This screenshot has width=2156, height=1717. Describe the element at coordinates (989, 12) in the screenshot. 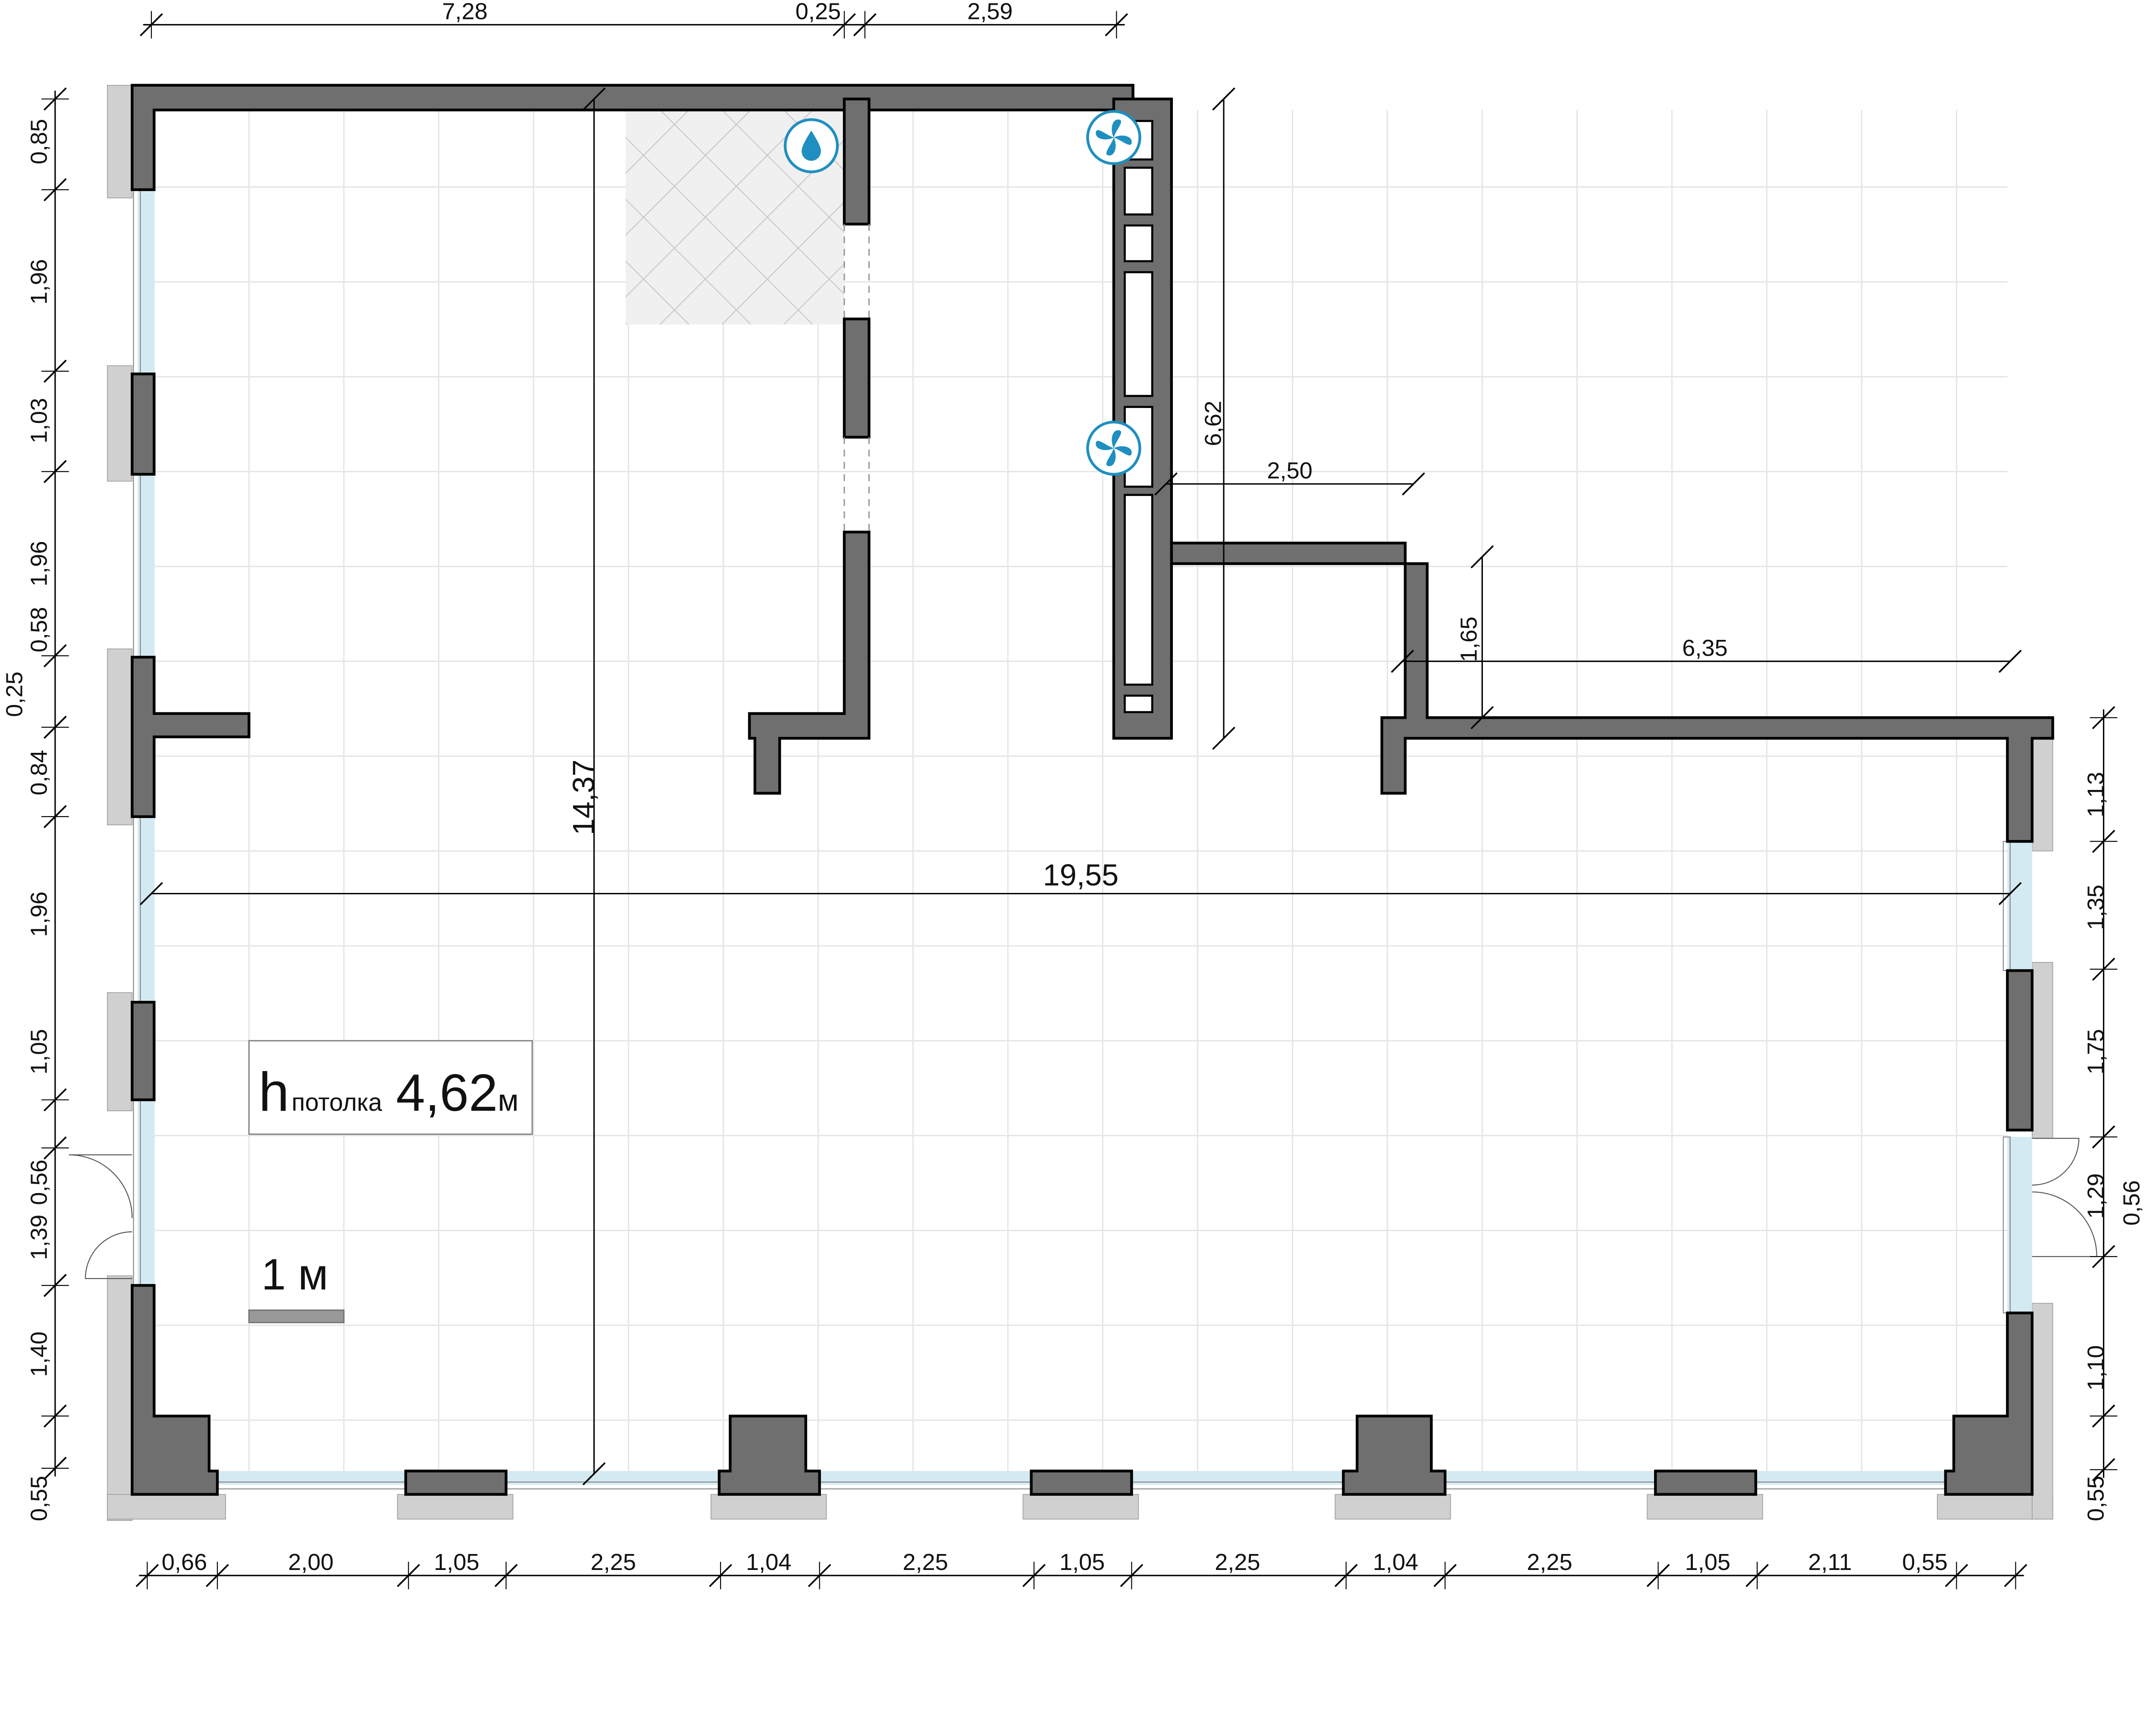

I see `dimension-label: 2,59` at that location.